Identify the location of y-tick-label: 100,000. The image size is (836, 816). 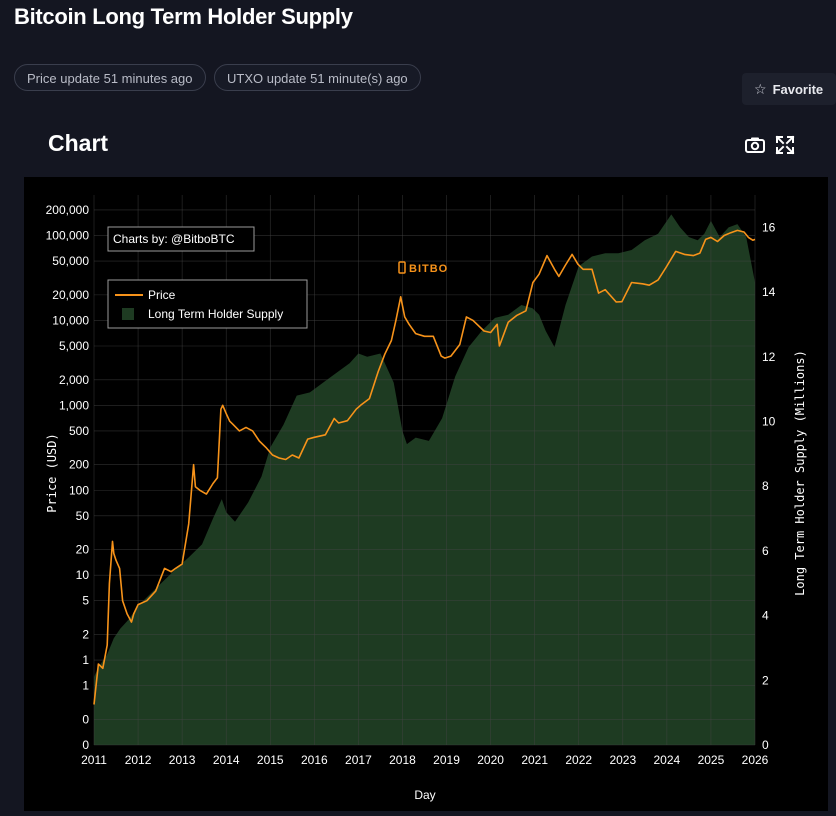
(68, 236).